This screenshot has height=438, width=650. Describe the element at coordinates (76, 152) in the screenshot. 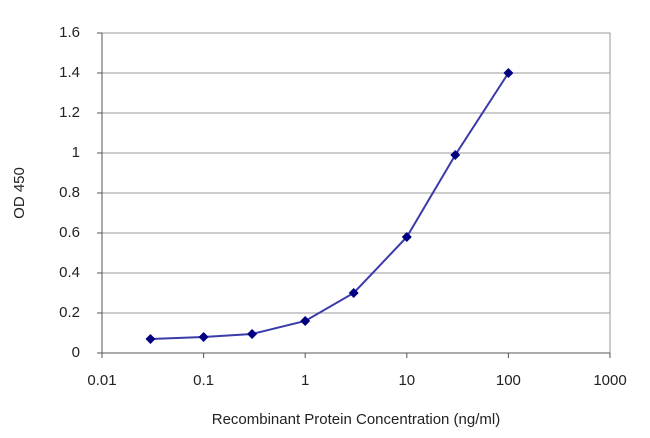

I see `y-tick-label: 1` at that location.